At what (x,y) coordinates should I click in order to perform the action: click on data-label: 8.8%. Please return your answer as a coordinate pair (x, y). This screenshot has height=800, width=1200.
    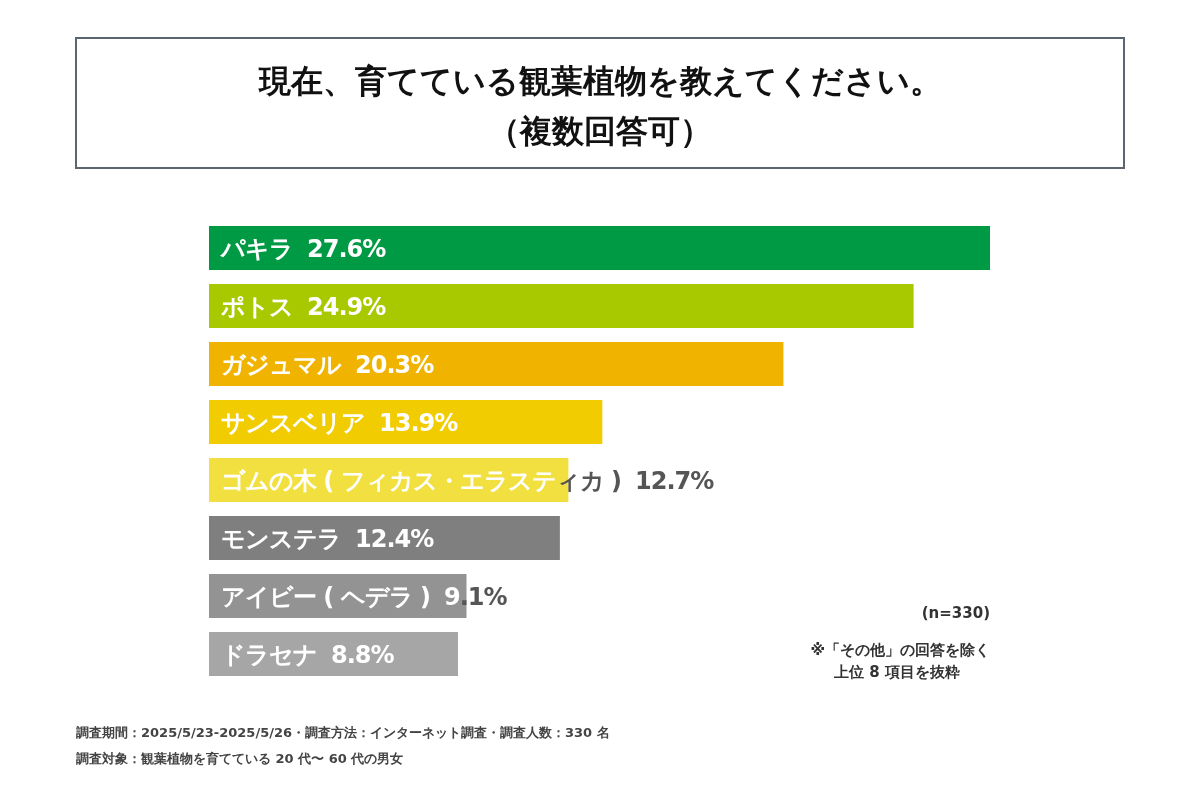
    Looking at the image, I should click on (363, 655).